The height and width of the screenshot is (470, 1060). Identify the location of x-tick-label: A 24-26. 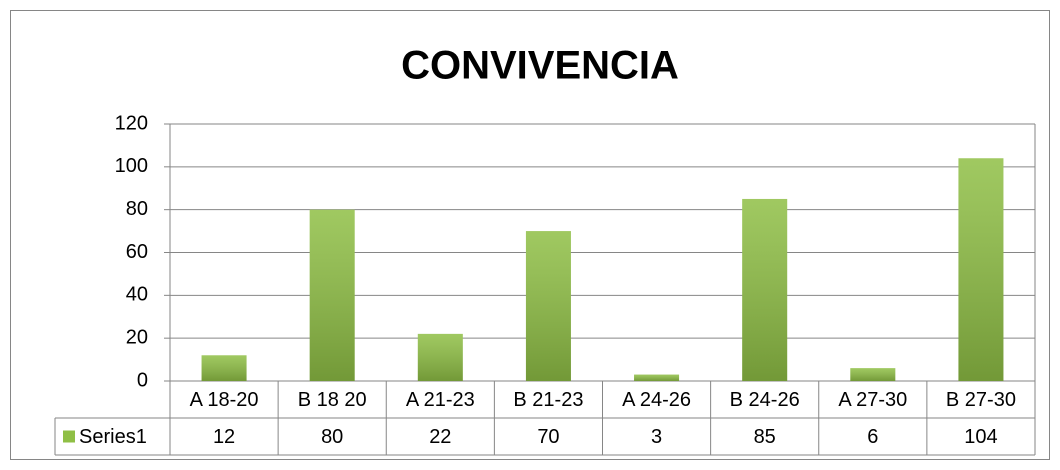
(656, 400).